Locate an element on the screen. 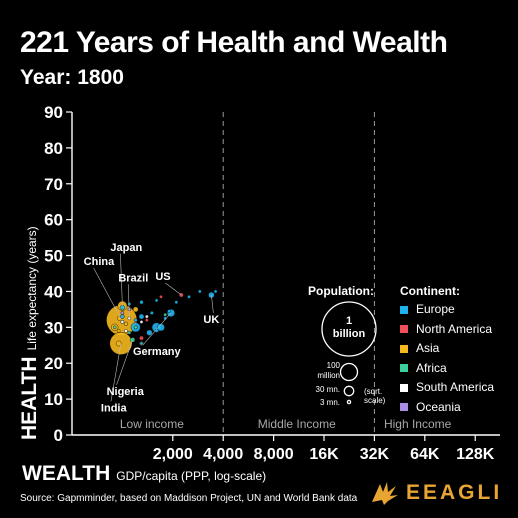 The height and width of the screenshot is (518, 518). legend-label: Oceania is located at coordinates (438, 406).